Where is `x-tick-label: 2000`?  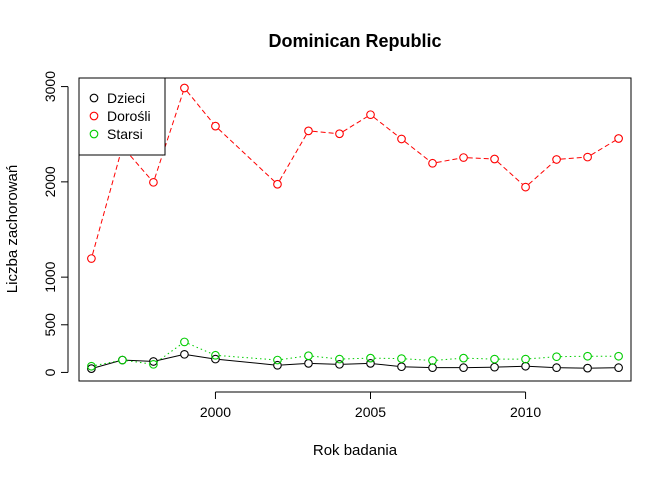 x-tick-label: 2000 is located at coordinates (215, 412).